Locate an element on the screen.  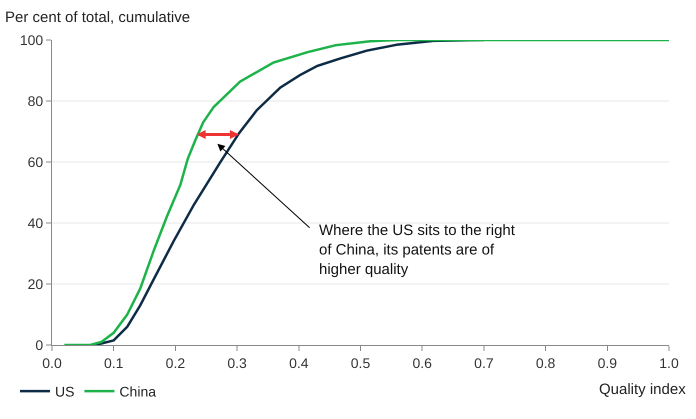
x-tick-label: 0.0 is located at coordinates (52, 362).